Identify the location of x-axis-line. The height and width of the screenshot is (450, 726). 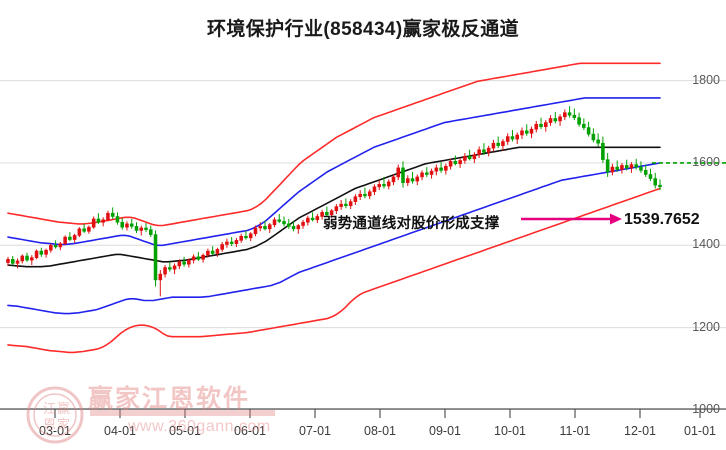
(363, 413).